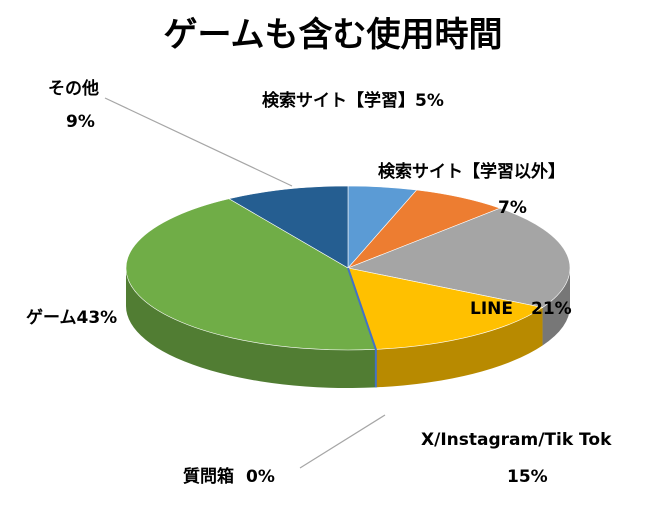 The width and height of the screenshot is (667, 521). Describe the element at coordinates (512, 208) in the screenshot. I see `value-search-other: 7%` at that location.